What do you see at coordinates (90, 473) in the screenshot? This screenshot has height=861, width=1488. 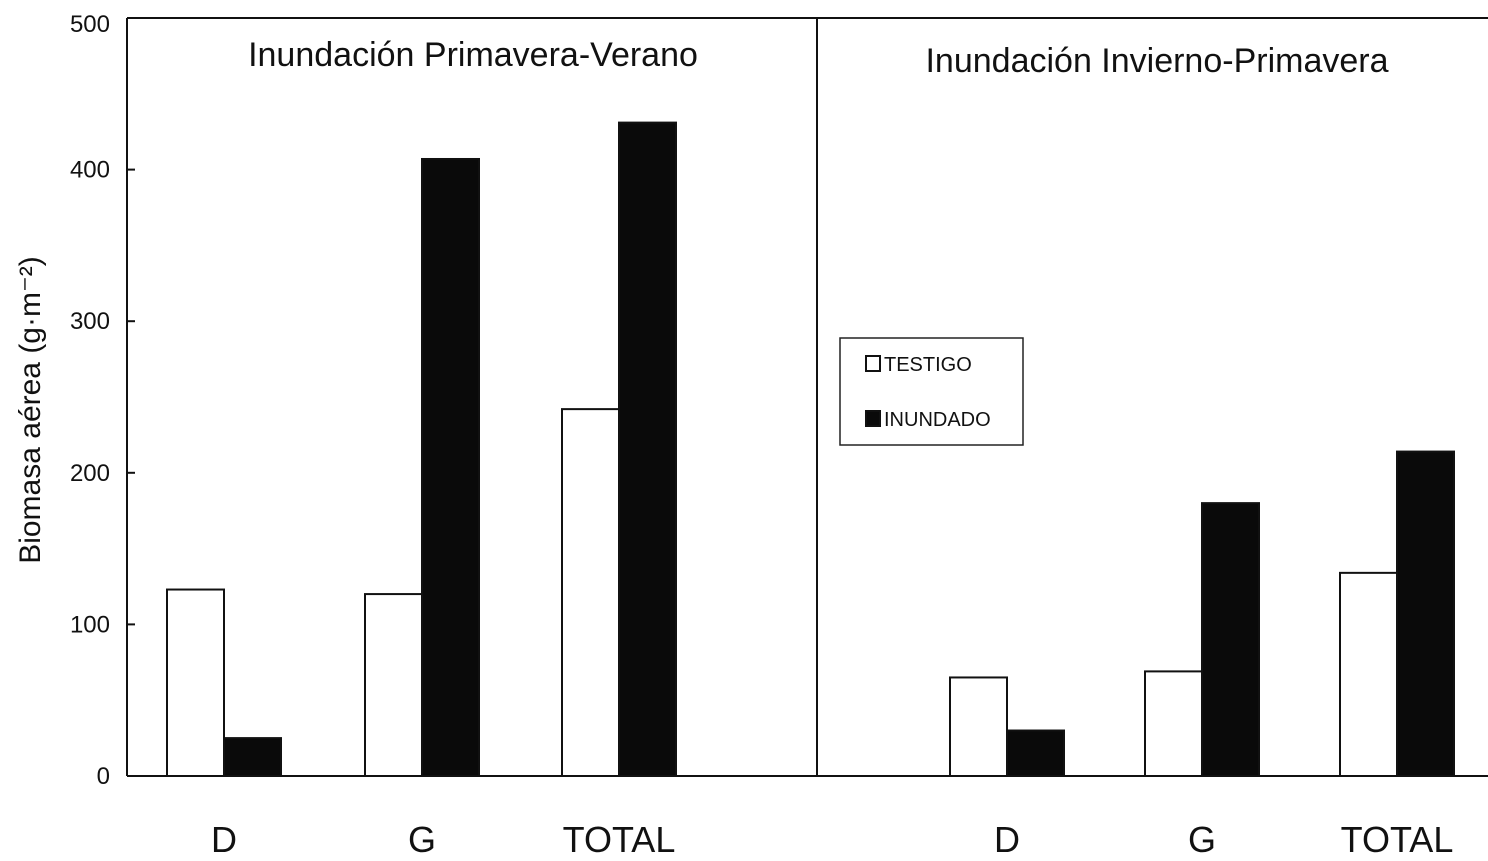 I see `y-tick-label: 200` at bounding box center [90, 473].